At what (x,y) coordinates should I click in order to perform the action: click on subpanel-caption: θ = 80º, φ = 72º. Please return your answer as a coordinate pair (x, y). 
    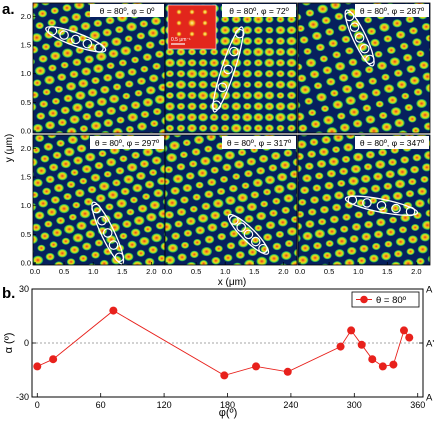
    Looking at the image, I should click on (258, 11).